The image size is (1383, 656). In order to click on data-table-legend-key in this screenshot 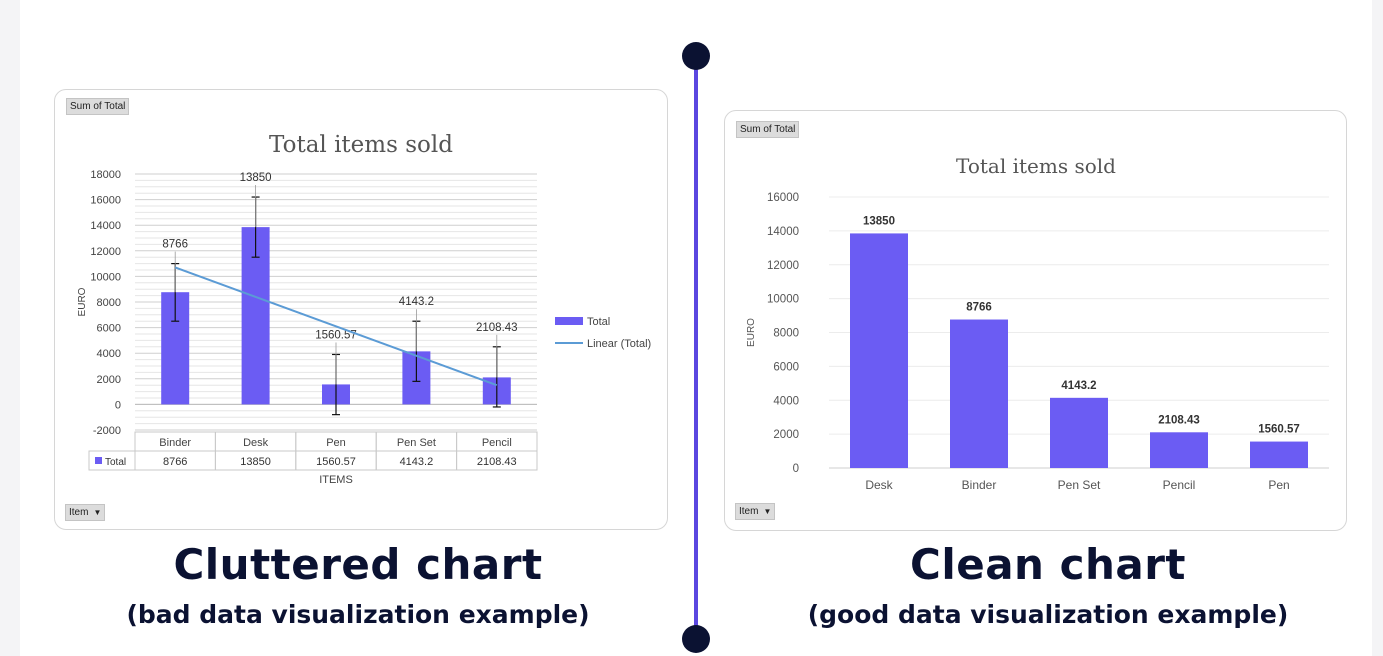, I will do `click(98, 460)`.